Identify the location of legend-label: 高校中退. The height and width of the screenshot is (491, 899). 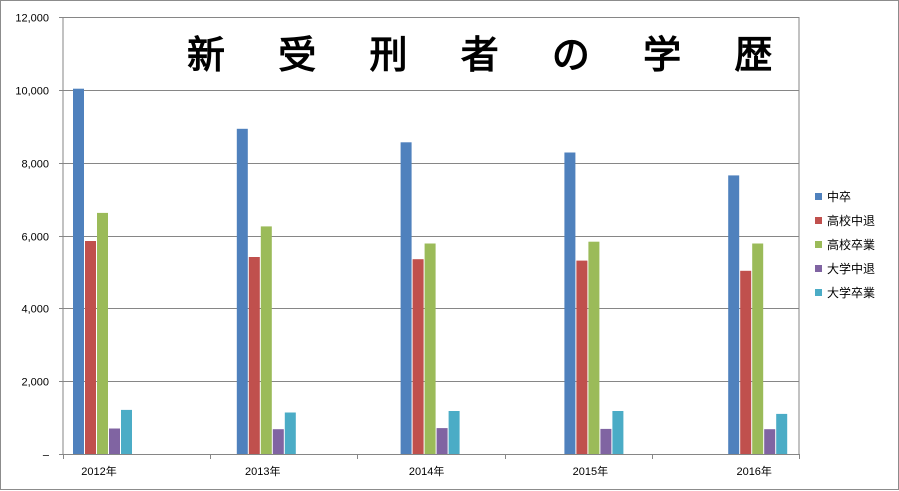
(851, 220).